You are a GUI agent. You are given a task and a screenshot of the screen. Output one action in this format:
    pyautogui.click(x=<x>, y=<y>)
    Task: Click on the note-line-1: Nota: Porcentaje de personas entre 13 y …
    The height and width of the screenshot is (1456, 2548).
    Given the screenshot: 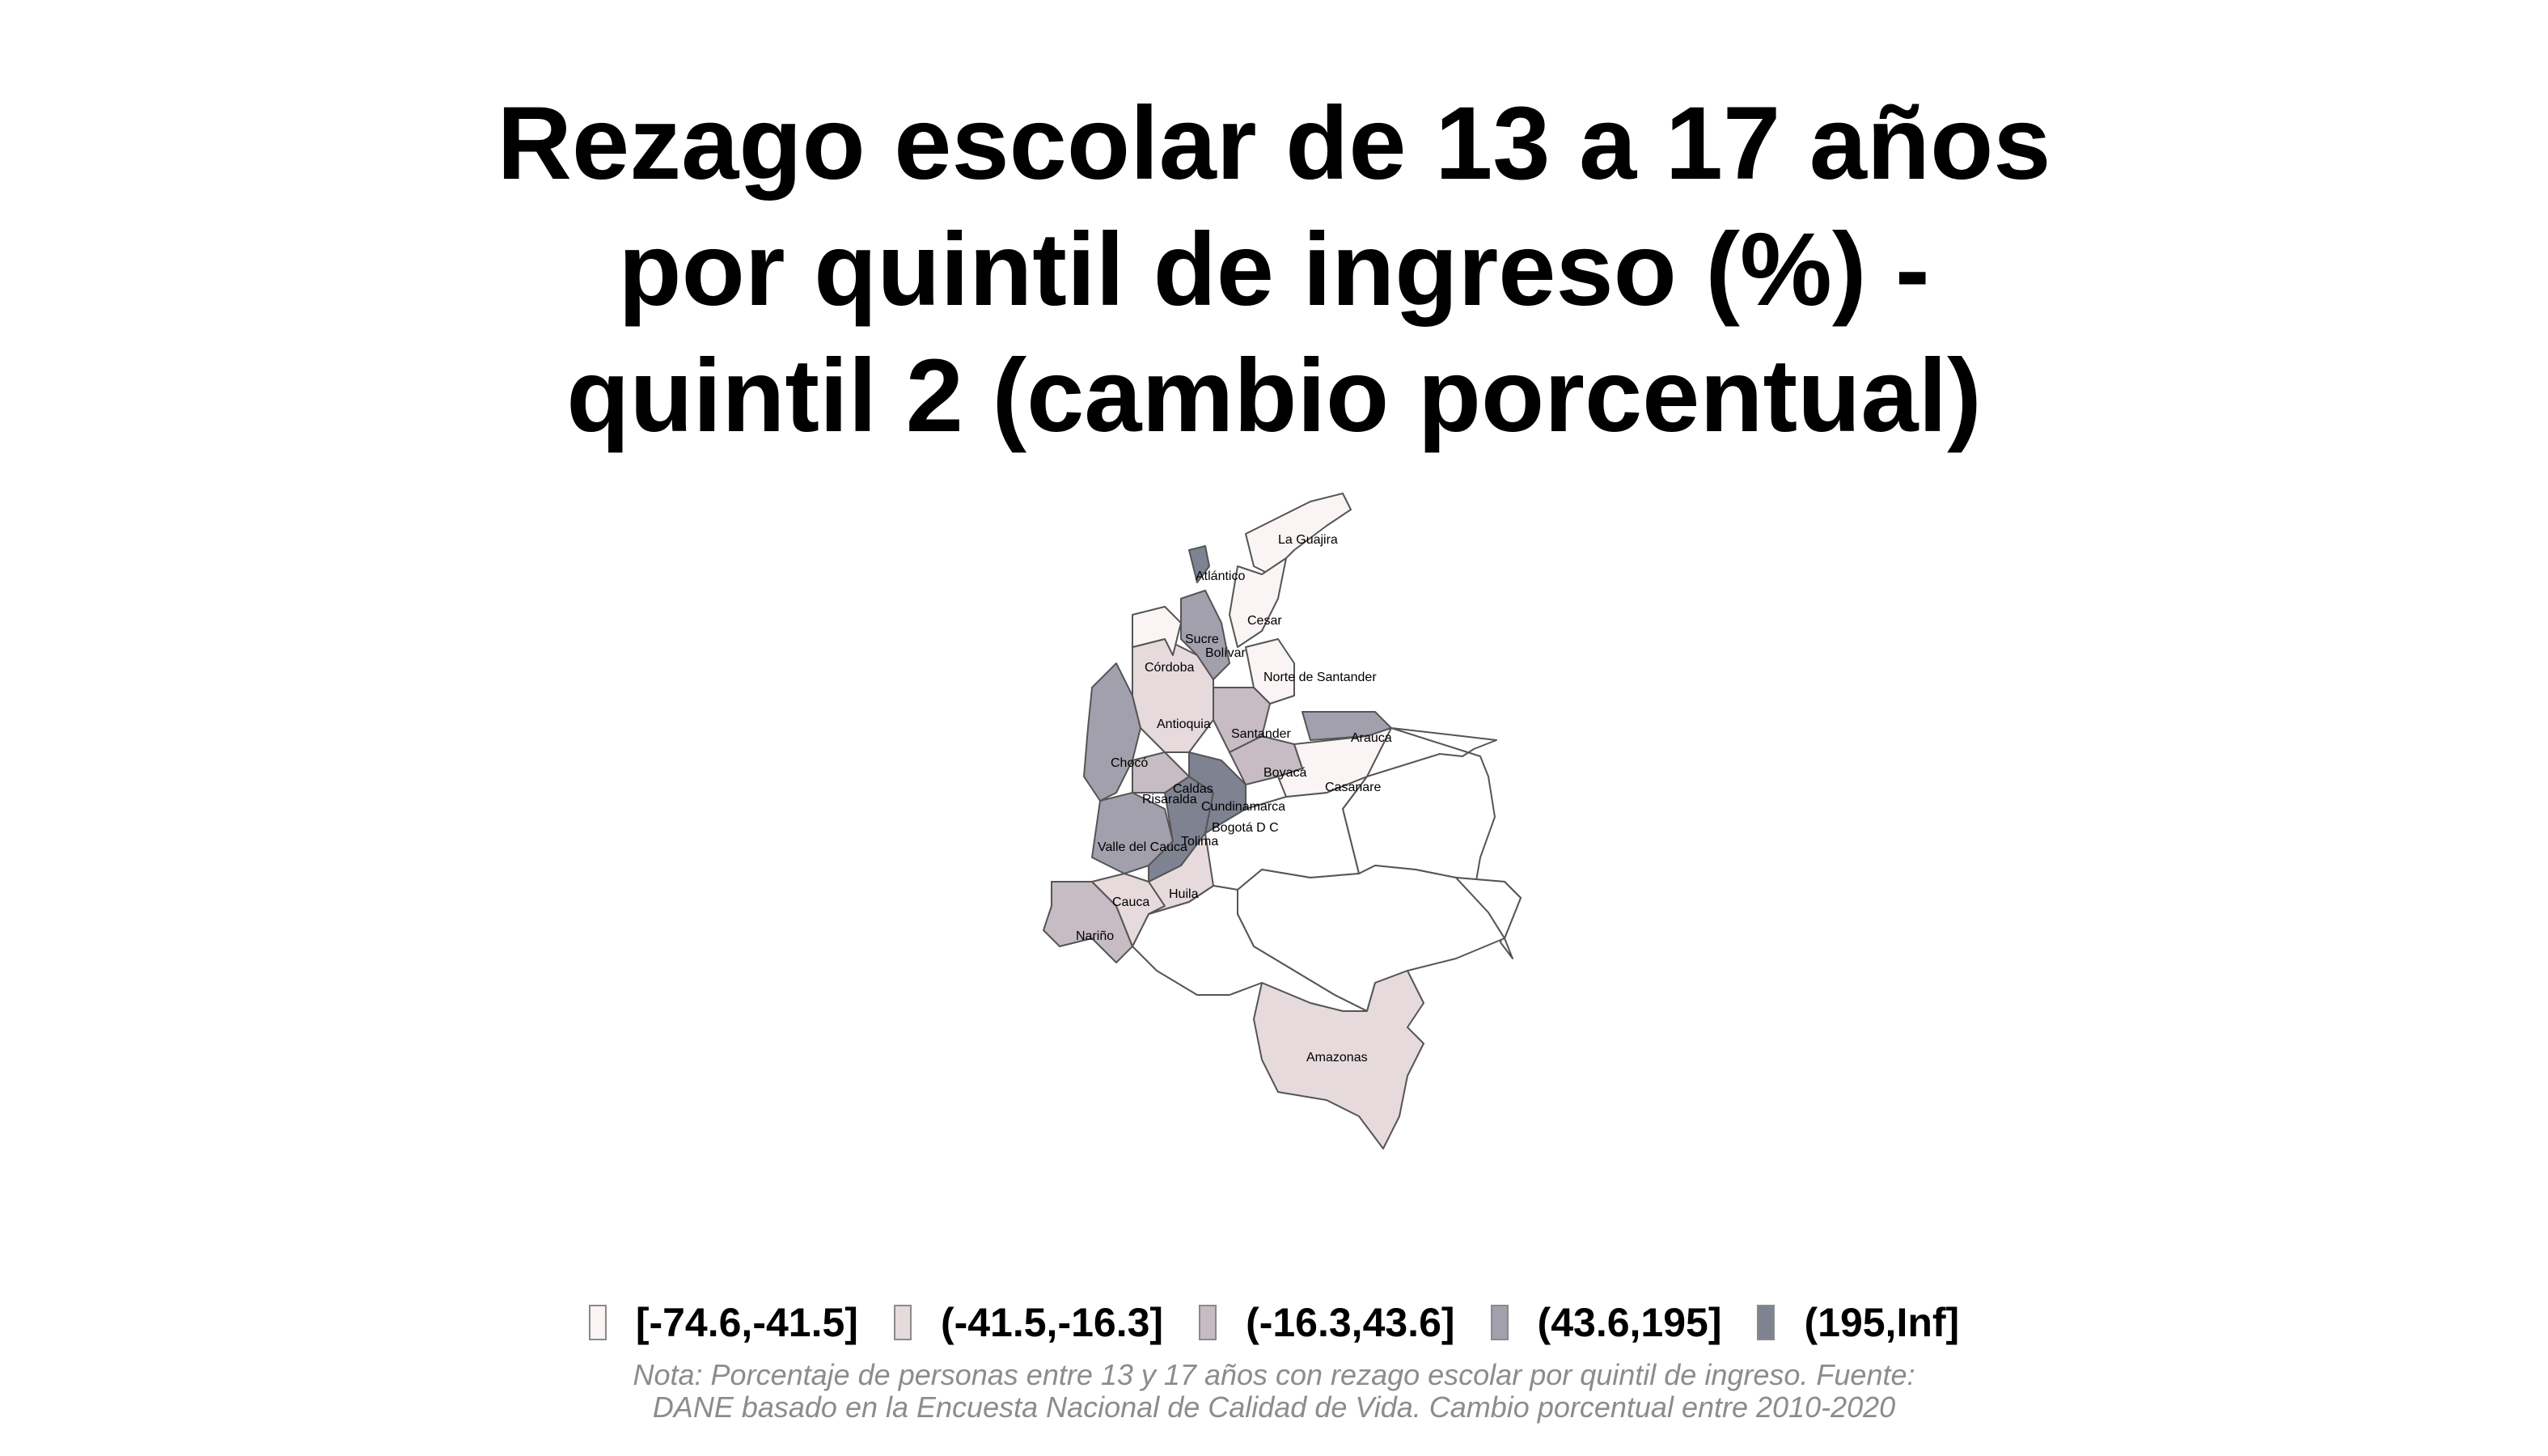 What is the action you would take?
    pyautogui.click(x=1274, y=1374)
    